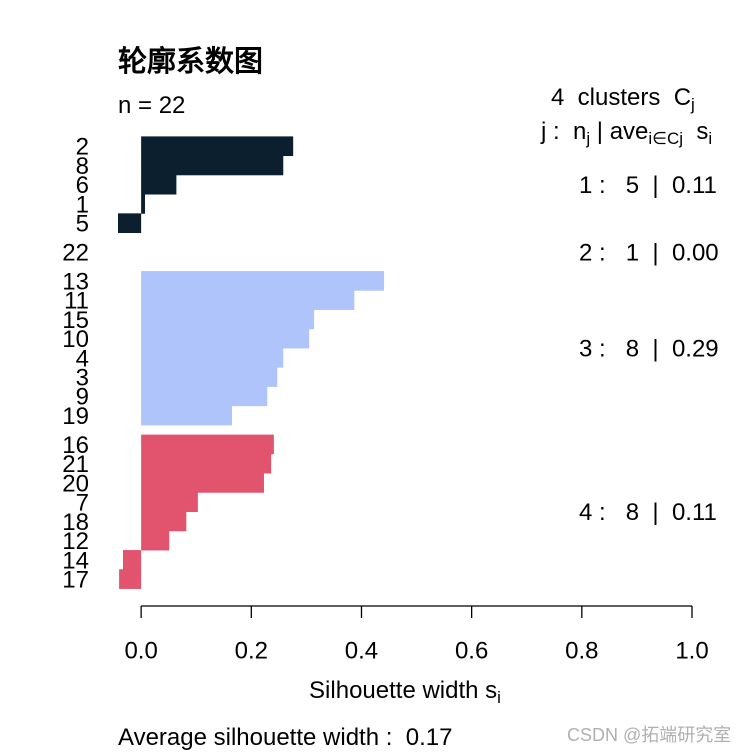  Describe the element at coordinates (82, 204) in the screenshot. I see `observation-label: 1` at that location.